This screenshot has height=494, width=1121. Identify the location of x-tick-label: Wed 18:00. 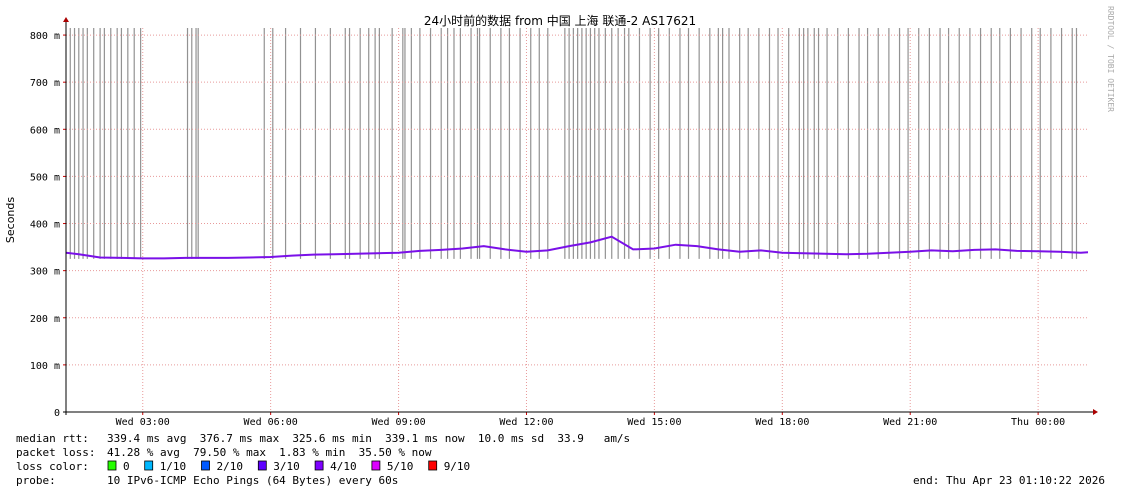
(782, 422).